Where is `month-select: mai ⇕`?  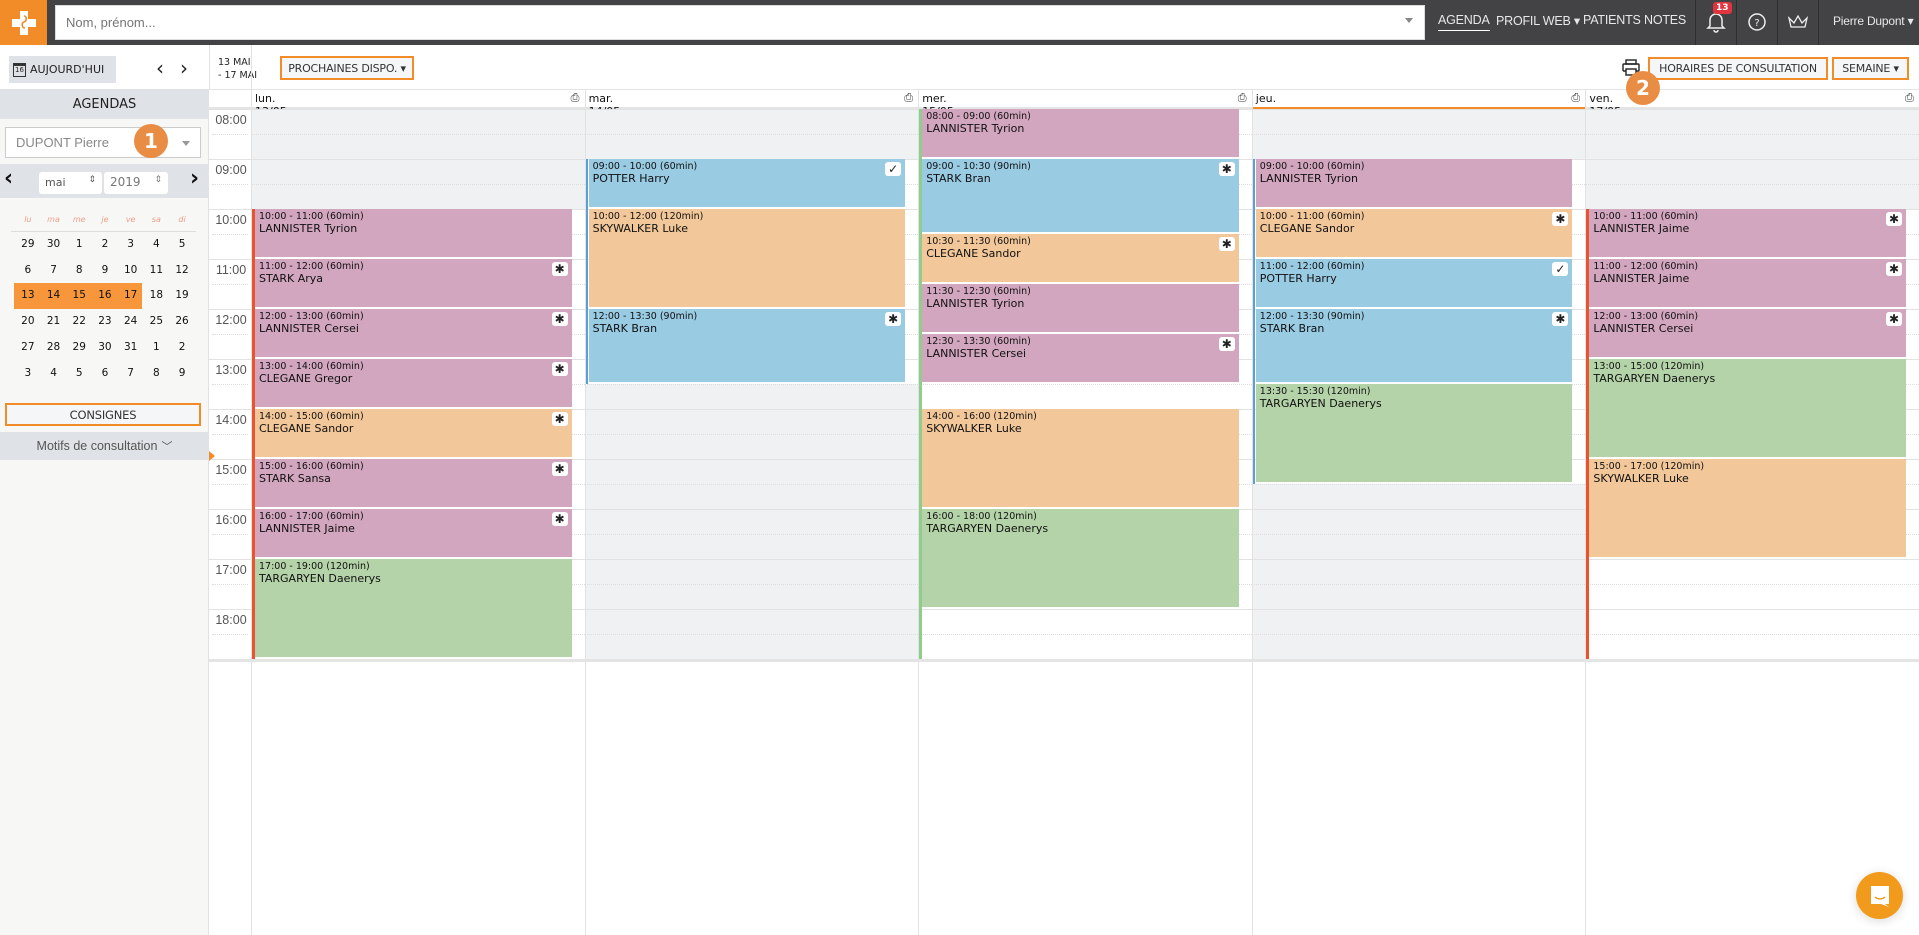 month-select: mai ⇕ is located at coordinates (70, 183).